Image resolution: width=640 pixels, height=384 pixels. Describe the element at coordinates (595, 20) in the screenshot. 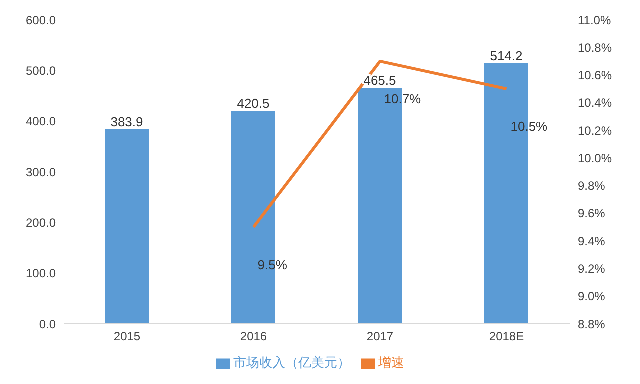

I see `y2-tick-label: 11.0%` at that location.